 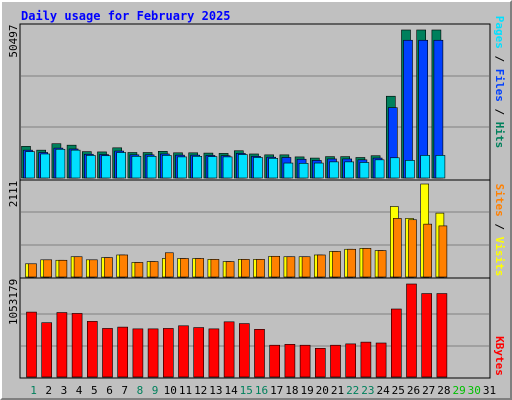 I want to click on legend-sites-visits: Sites / Visits, so click(x=499, y=230).